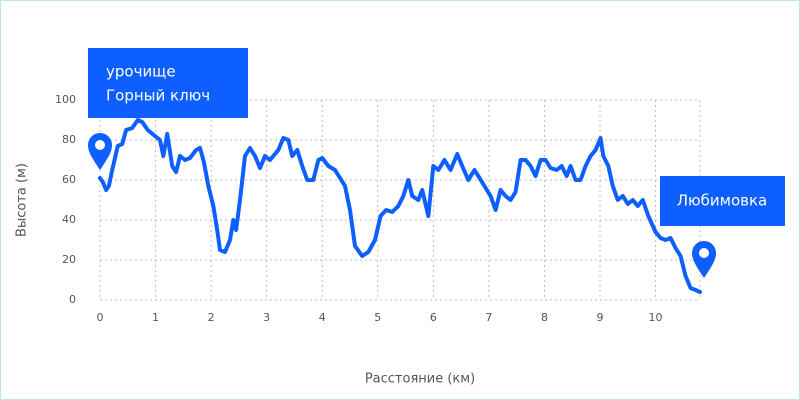 The height and width of the screenshot is (400, 800). What do you see at coordinates (155, 317) in the screenshot?
I see `x-tick-label: 1` at bounding box center [155, 317].